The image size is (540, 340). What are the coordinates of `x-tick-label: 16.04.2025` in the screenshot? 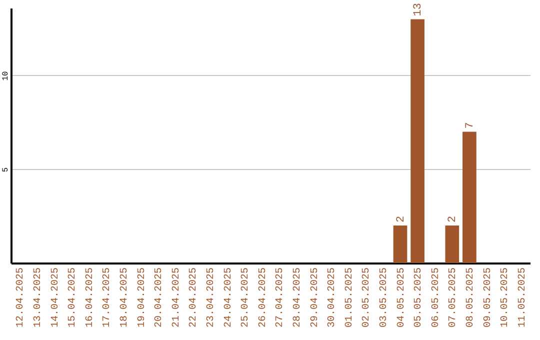 It's located at (90, 298).